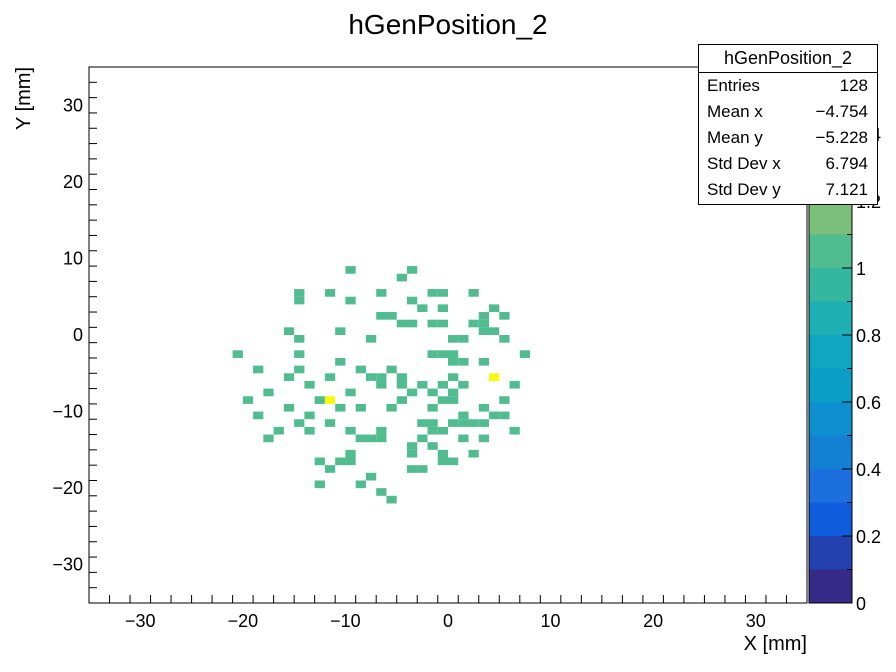 This screenshot has height=672, width=896. What do you see at coordinates (788, 59) in the screenshot?
I see `stats-title: hGenPosition_2` at bounding box center [788, 59].